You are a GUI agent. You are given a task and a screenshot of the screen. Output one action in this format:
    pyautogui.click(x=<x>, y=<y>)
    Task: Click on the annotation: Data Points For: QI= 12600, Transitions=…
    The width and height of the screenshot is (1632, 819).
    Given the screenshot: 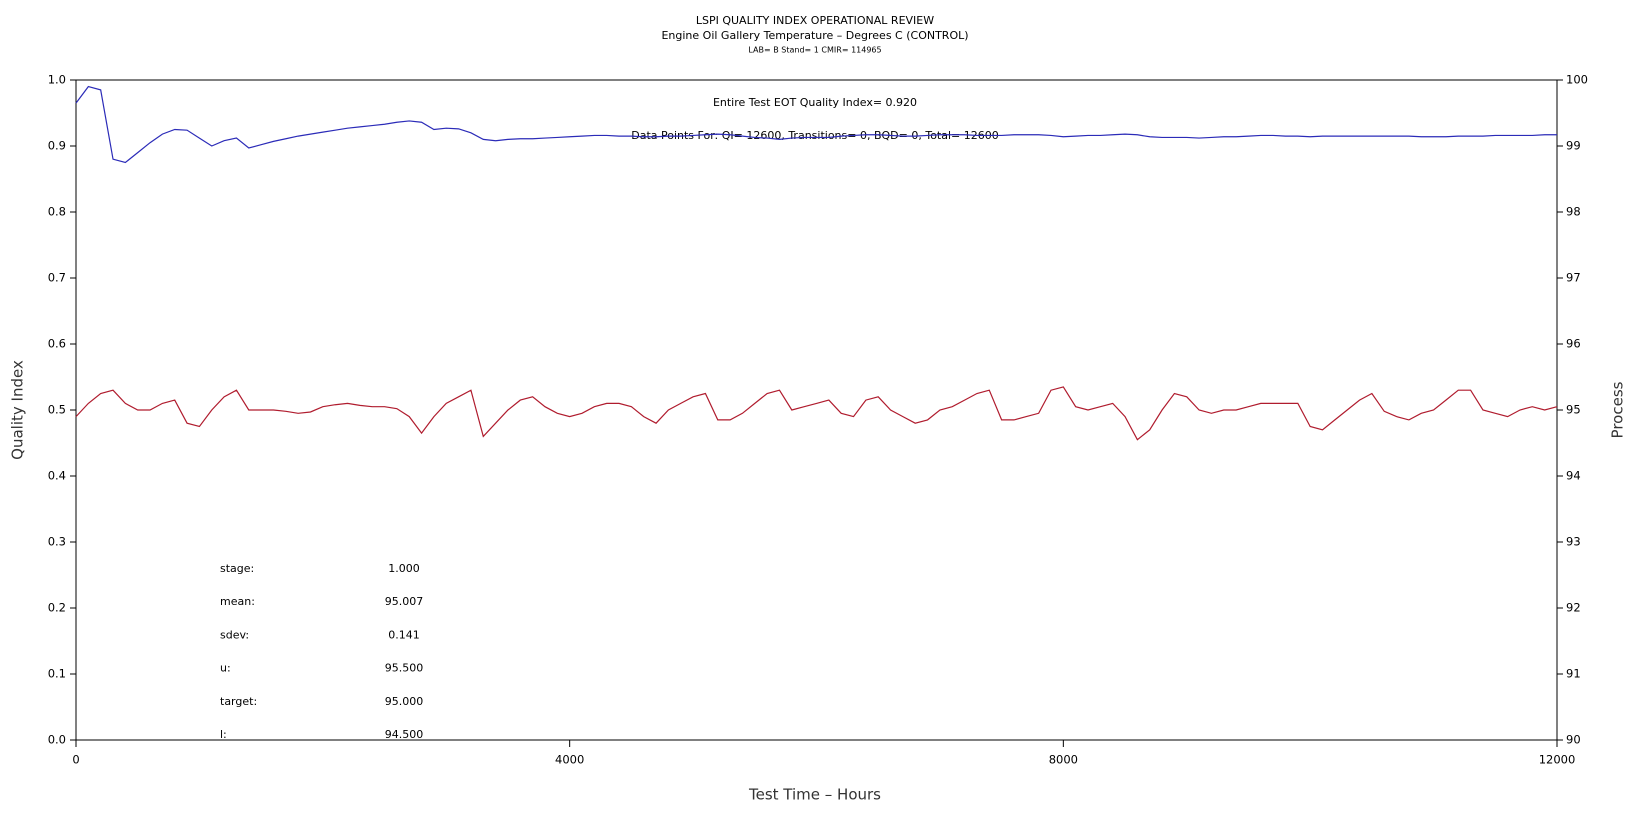 What is the action you would take?
    pyautogui.click(x=815, y=135)
    